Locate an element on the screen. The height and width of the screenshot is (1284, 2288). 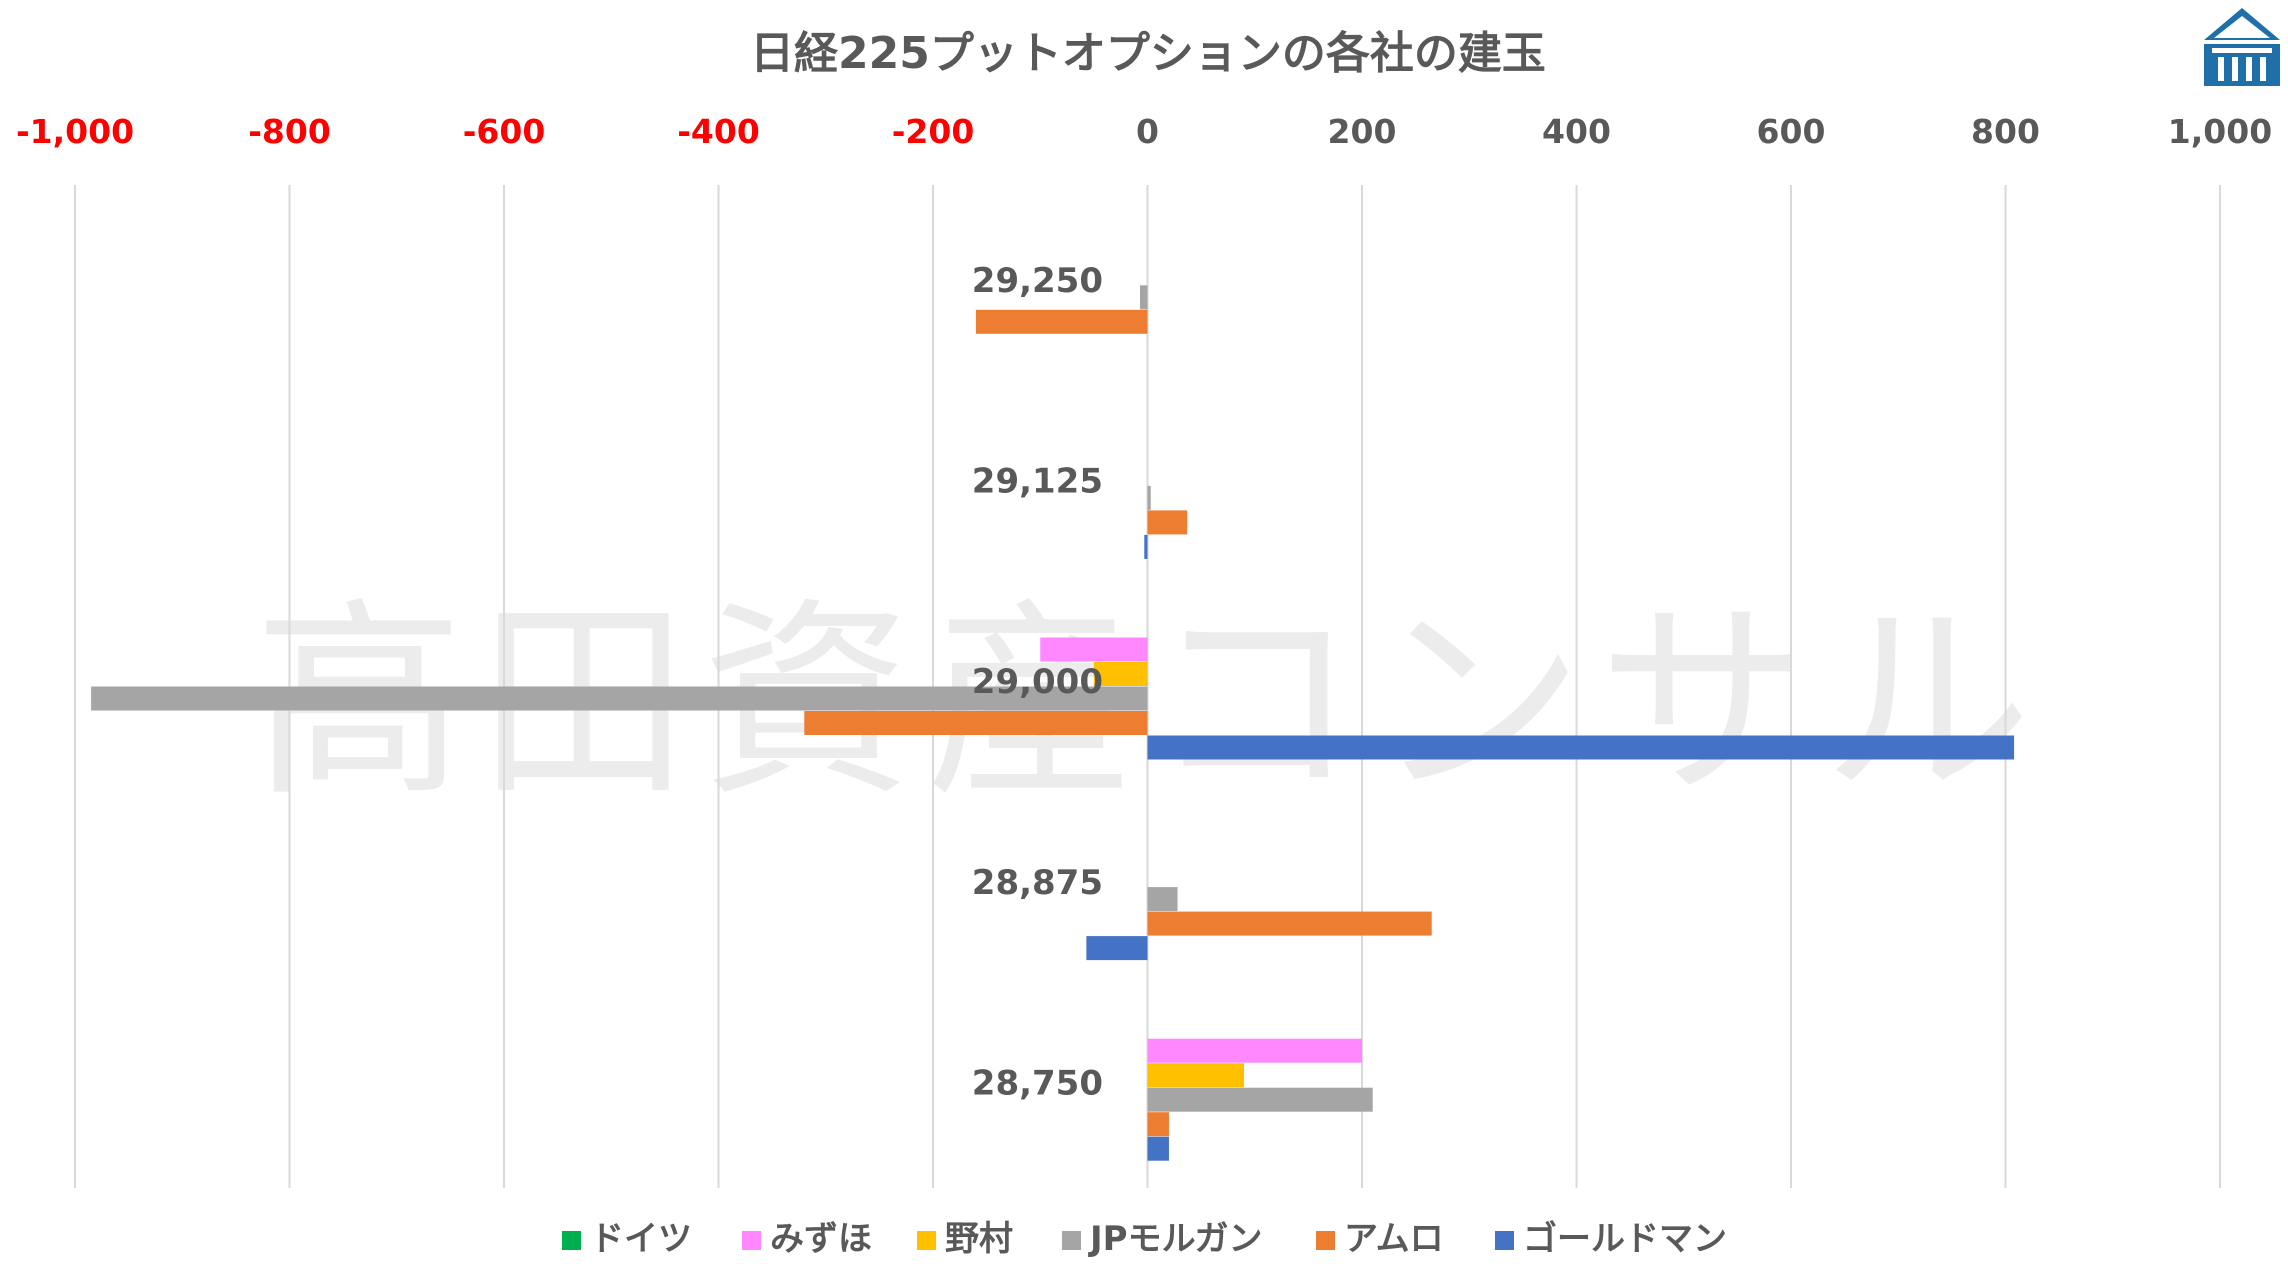
category-label: 29,250 is located at coordinates (1037, 281).